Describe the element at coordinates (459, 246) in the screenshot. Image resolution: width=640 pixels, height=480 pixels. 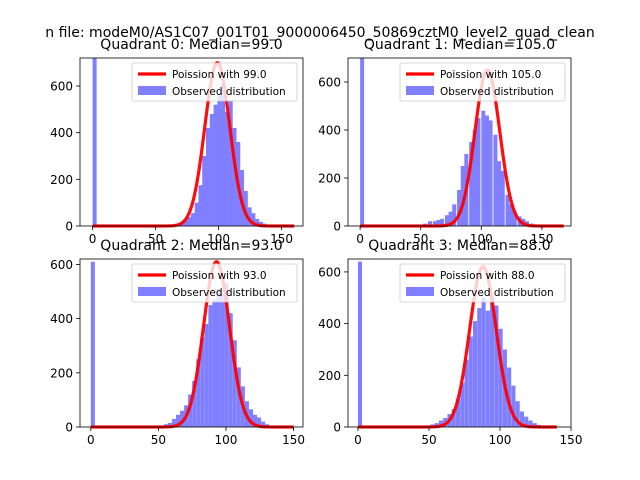
I see `subplot-title: Quadrant 3: Median=88.0` at that location.